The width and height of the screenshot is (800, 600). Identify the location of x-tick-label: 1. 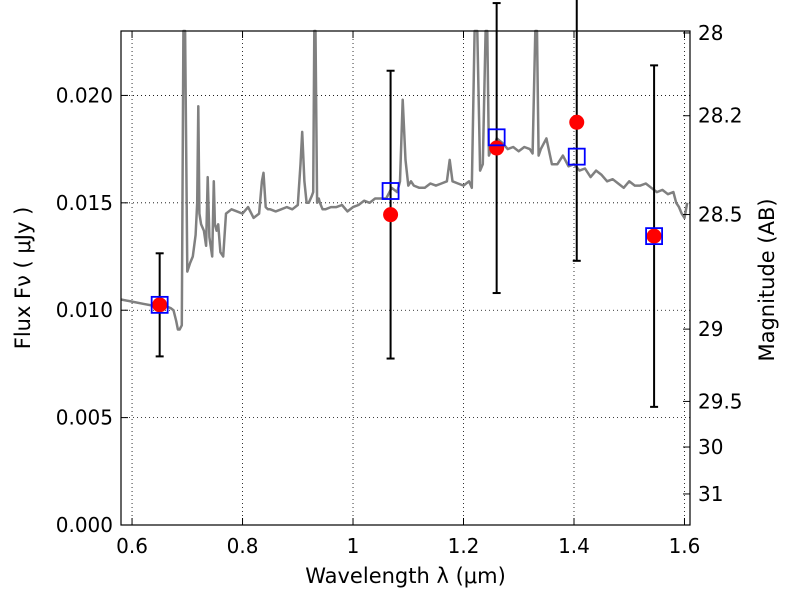
(353, 546).